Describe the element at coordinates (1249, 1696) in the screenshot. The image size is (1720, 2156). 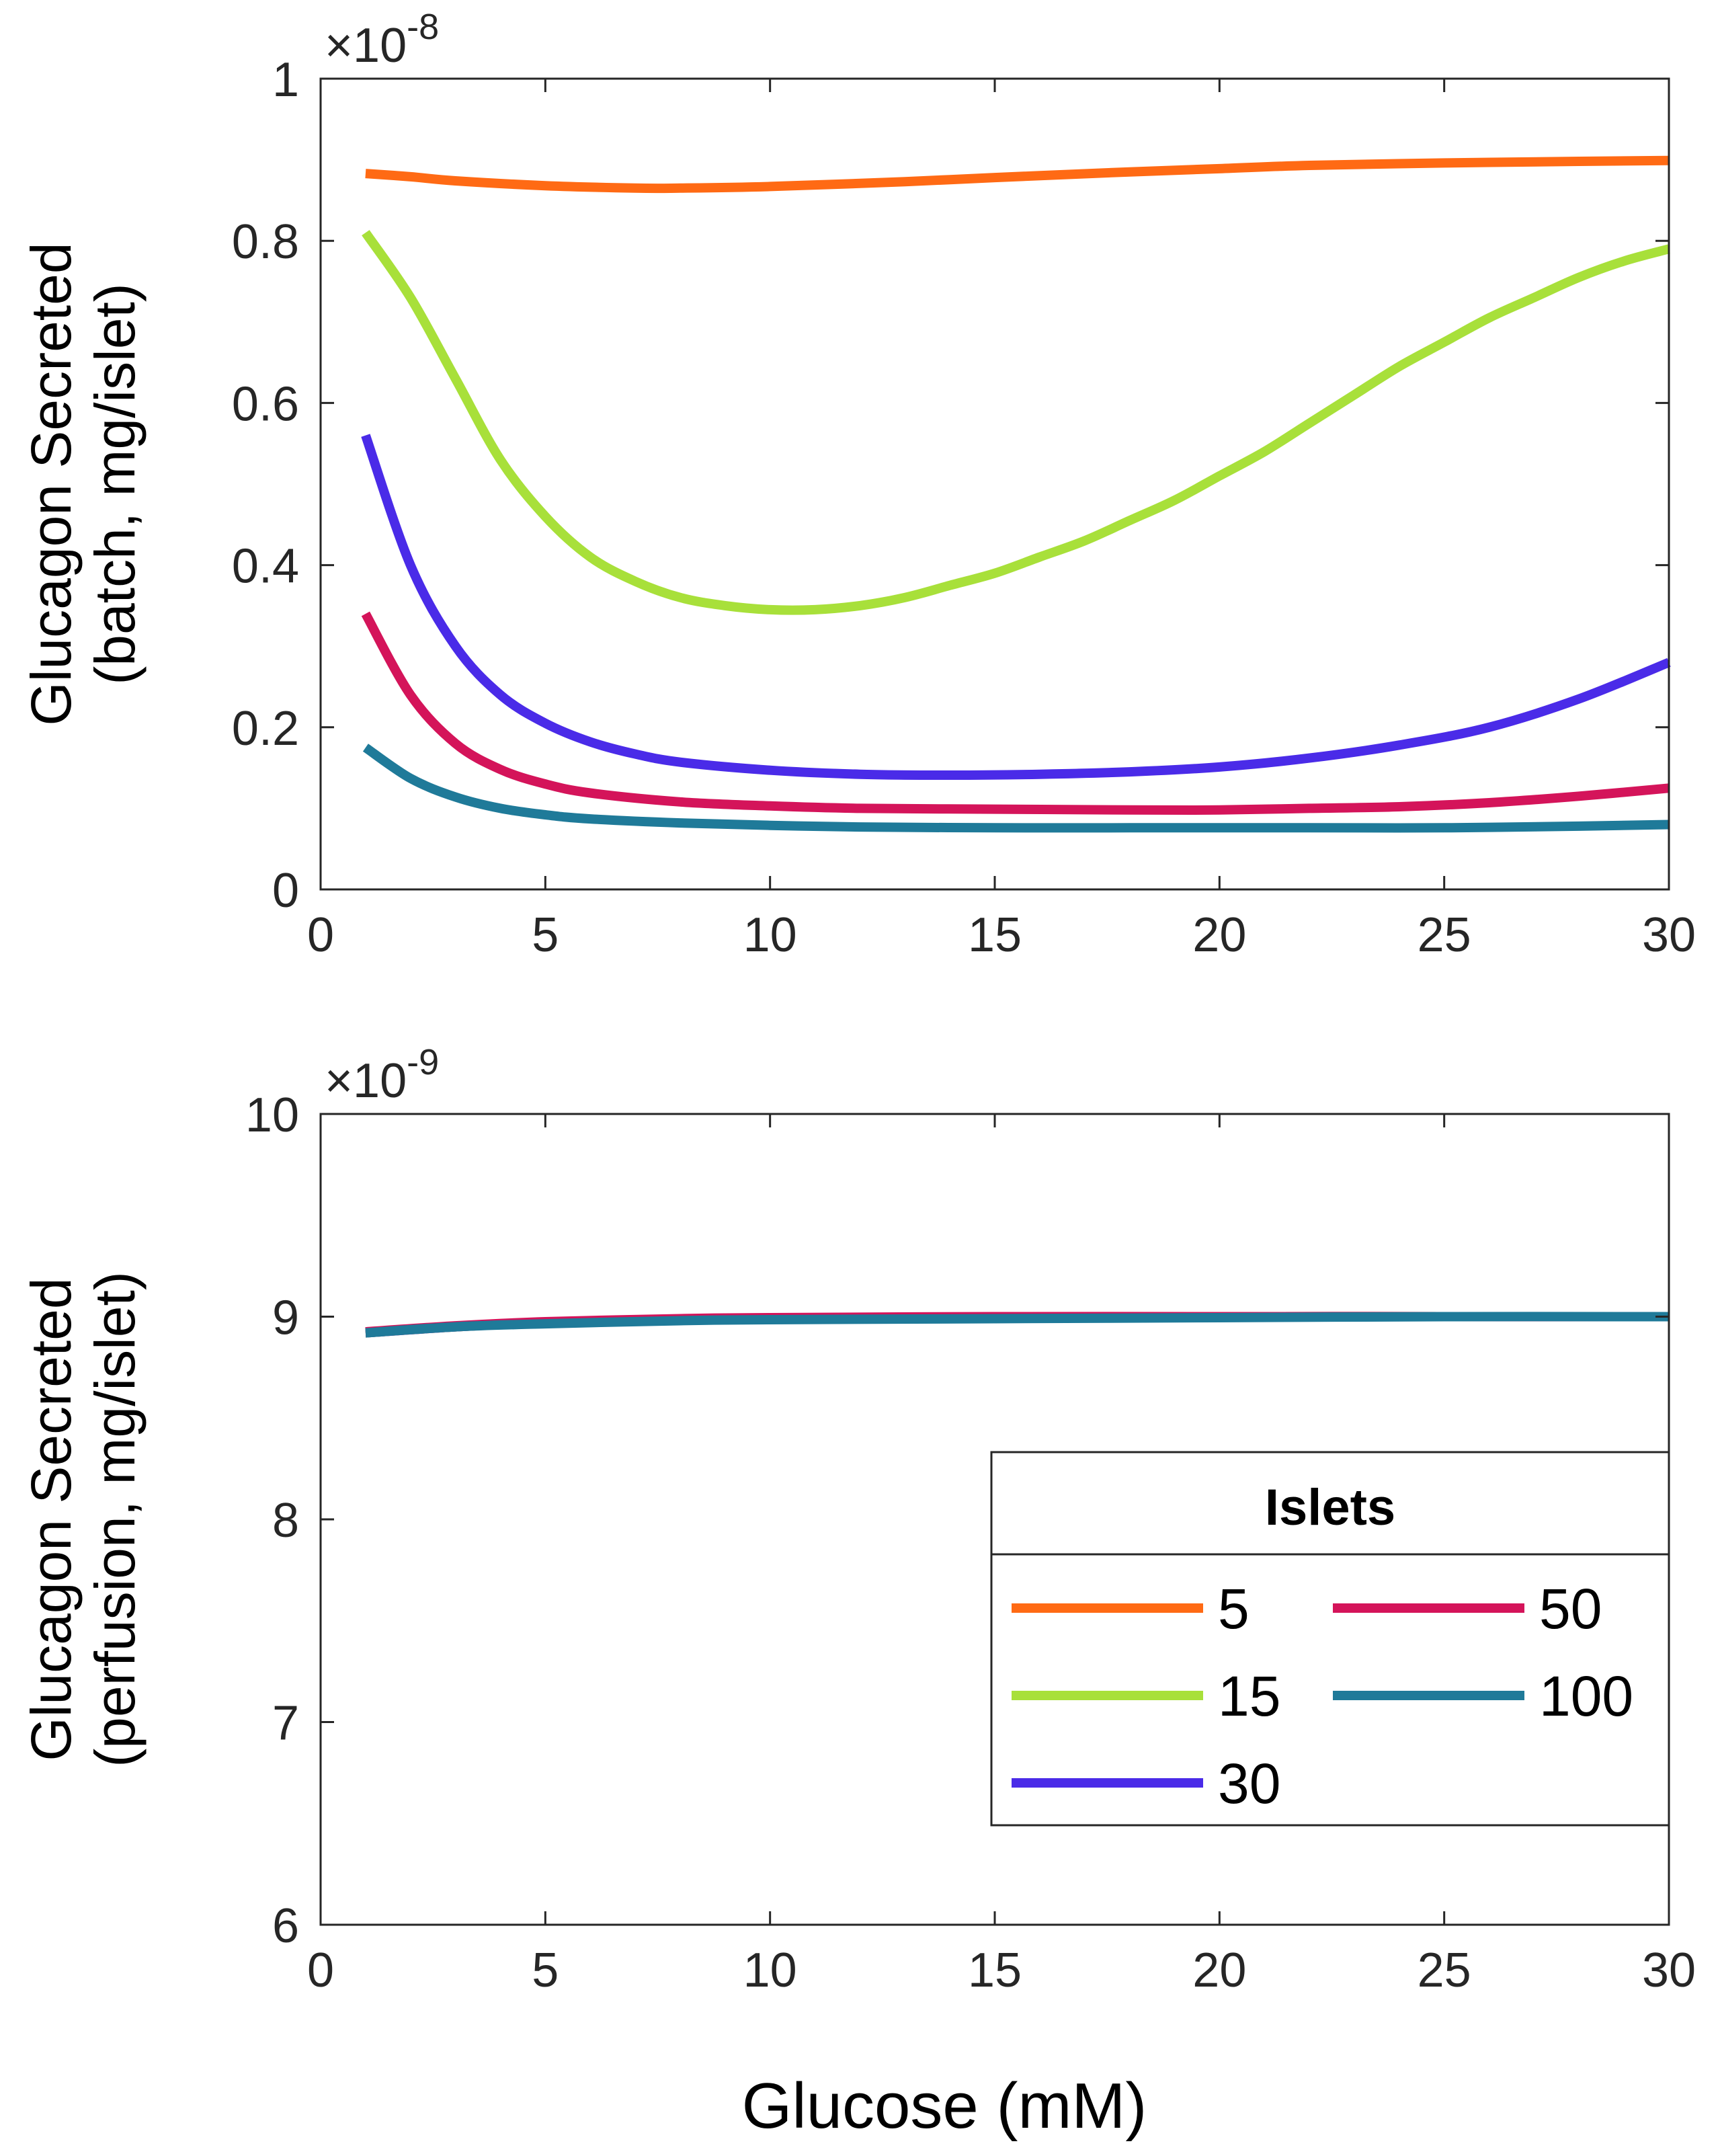
I see `legend-label-15: 15` at that location.